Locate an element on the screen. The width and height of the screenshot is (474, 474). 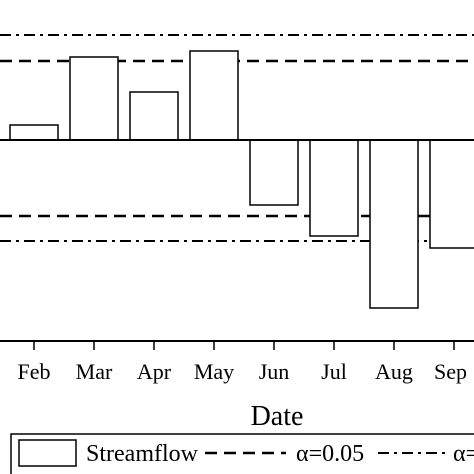
bar-feb is located at coordinates (34, 132).